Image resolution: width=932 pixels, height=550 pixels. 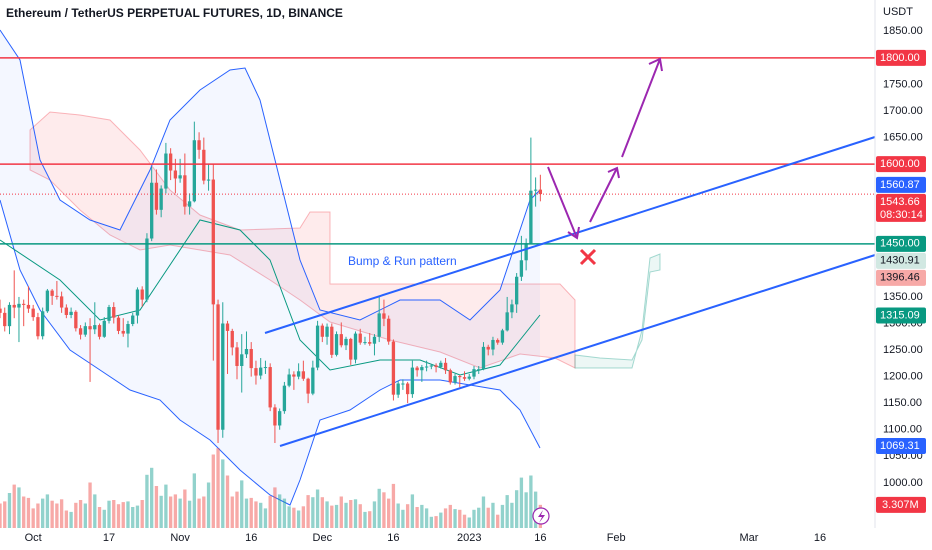 I want to click on price-label-box, so click(x=901, y=277).